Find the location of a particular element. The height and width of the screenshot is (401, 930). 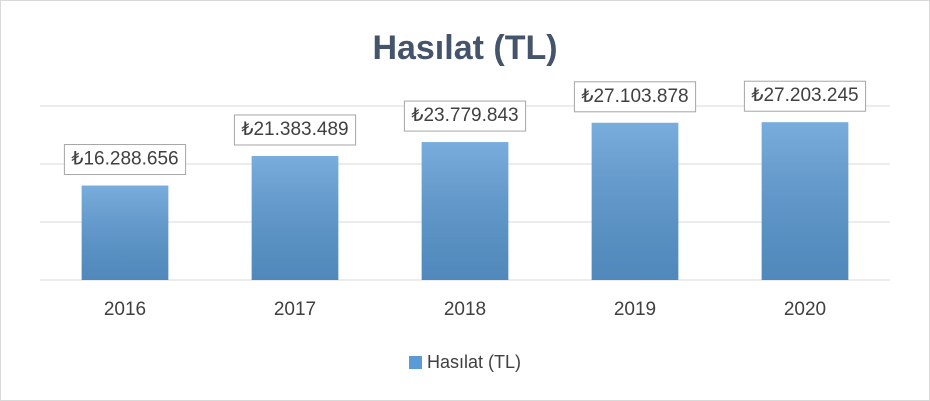

data-label: ₺27.103.878 is located at coordinates (634, 96).